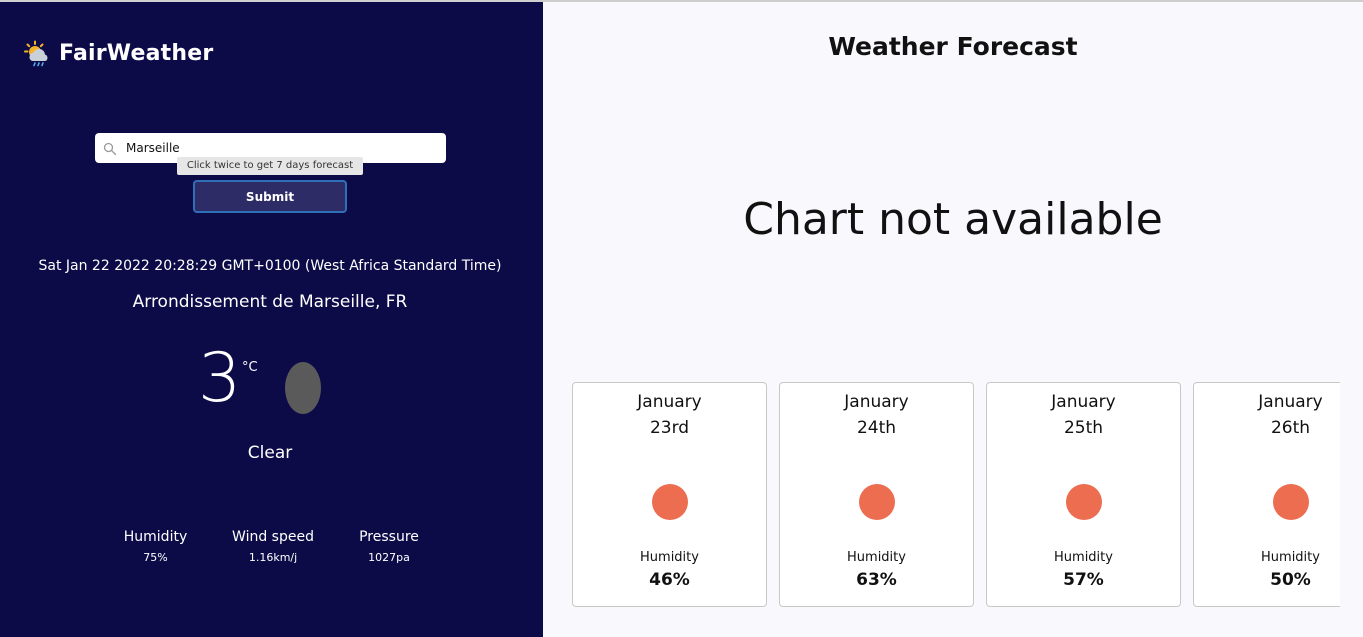  Describe the element at coordinates (1083, 580) in the screenshot. I see `card-humidity-value: 57%` at that location.